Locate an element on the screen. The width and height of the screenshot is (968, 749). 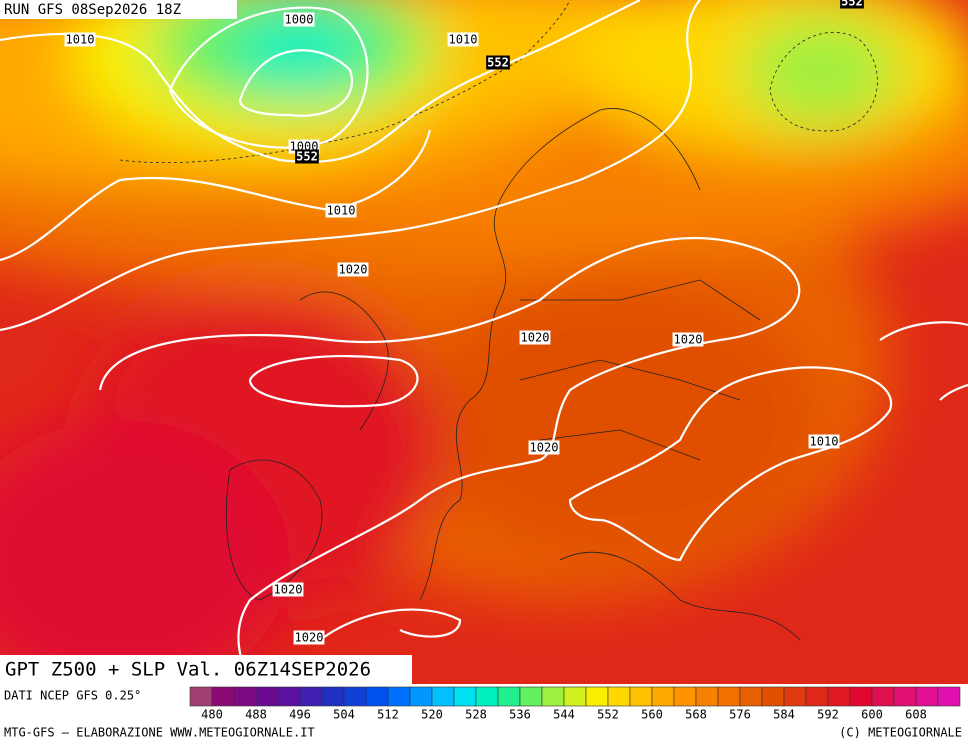
contour-label: 1000 is located at coordinates (299, 20).